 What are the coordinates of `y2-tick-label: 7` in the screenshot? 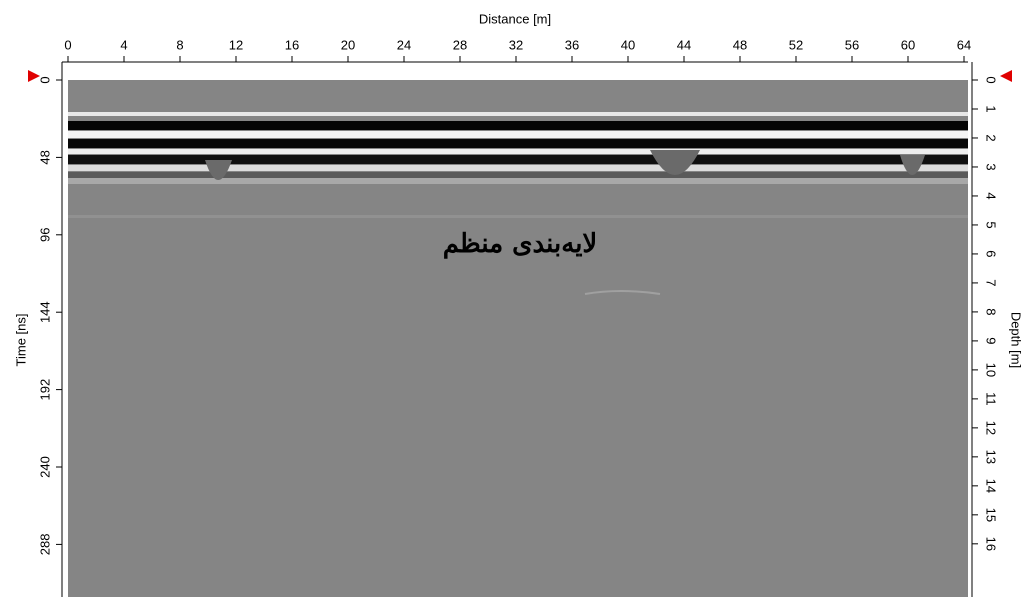 It's located at (991, 282).